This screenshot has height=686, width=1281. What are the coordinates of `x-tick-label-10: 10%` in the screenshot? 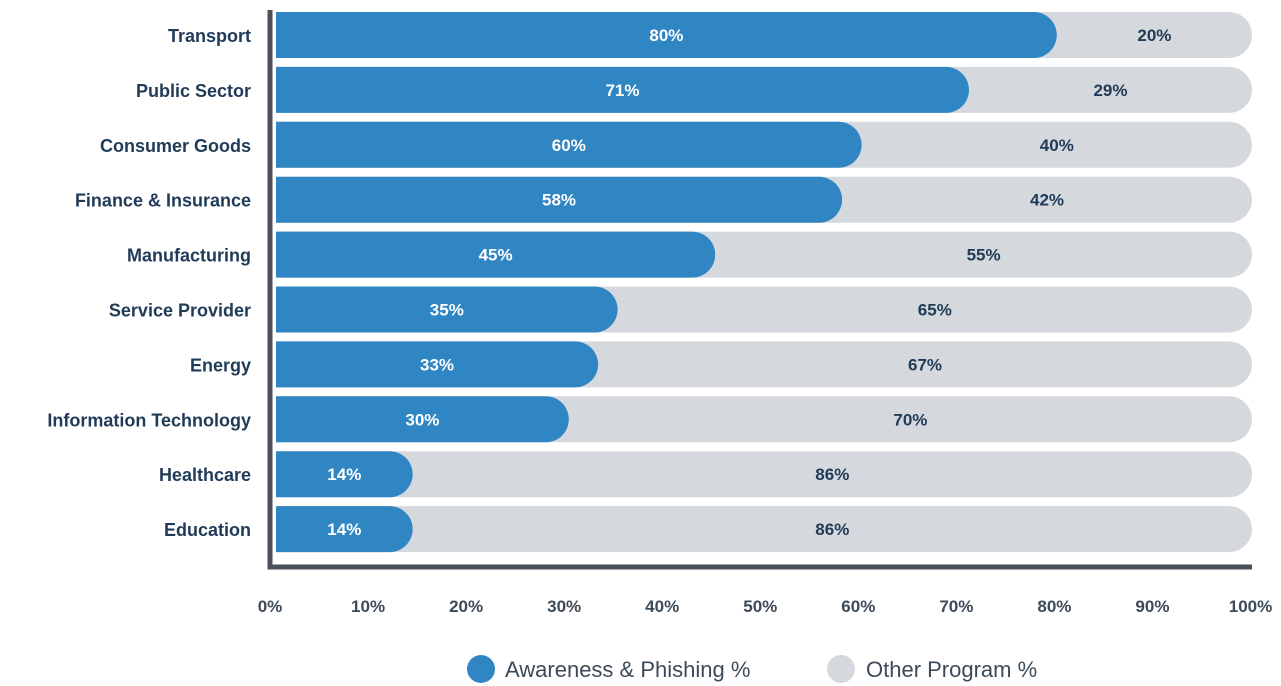 It's located at (368, 606).